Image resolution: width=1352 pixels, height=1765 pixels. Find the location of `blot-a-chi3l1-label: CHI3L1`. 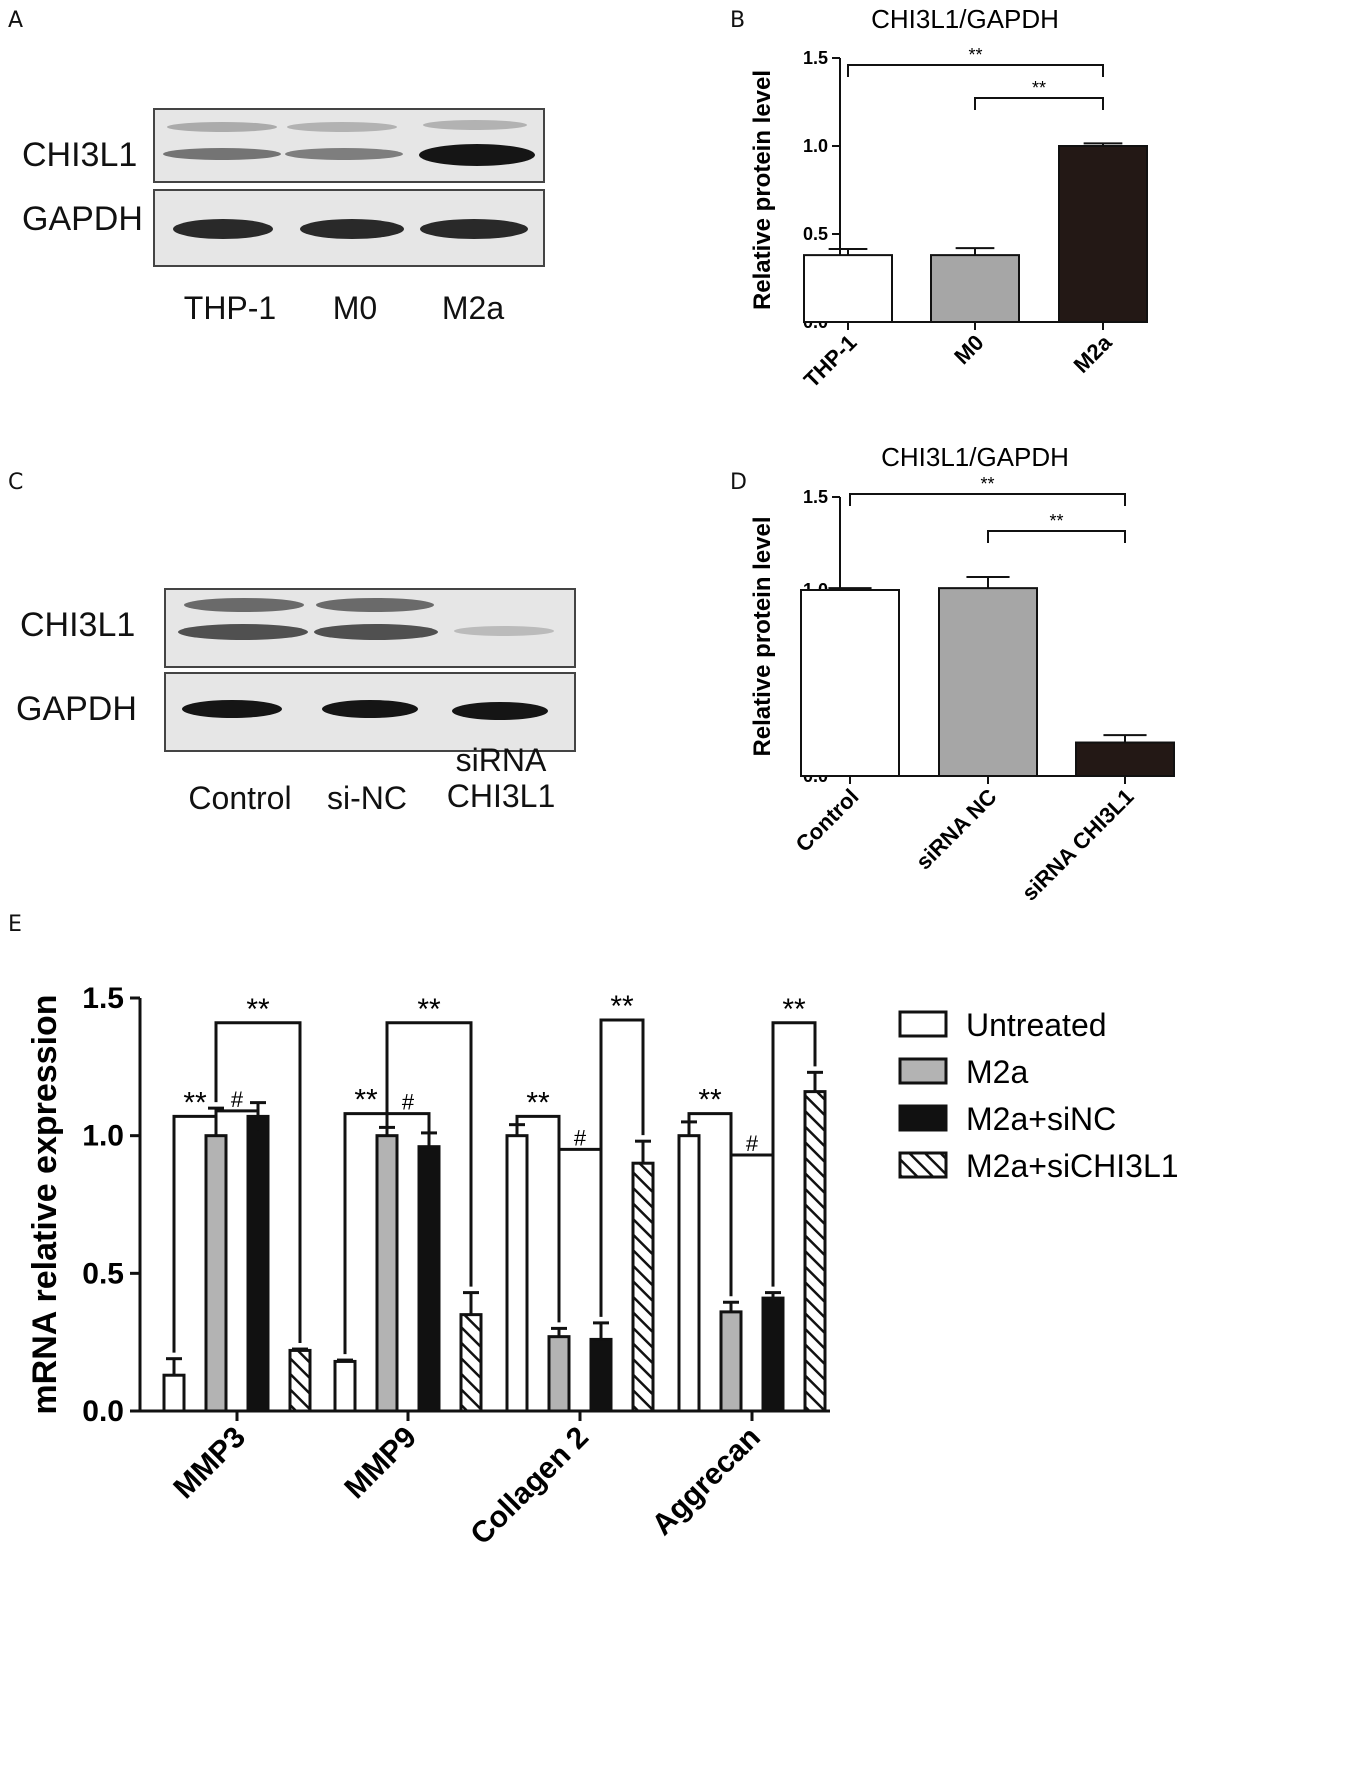

blot-a-chi3l1-label: CHI3L1 is located at coordinates (80, 155).